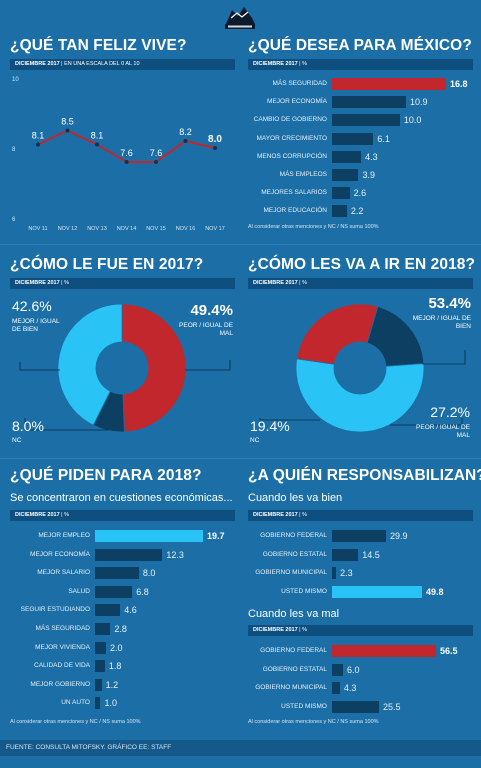 Image resolution: width=481 pixels, height=768 pixels. Describe the element at coordinates (291, 572) in the screenshot. I see `blame-good-category-label: GOBIERNO MUNICIPAL` at that location.